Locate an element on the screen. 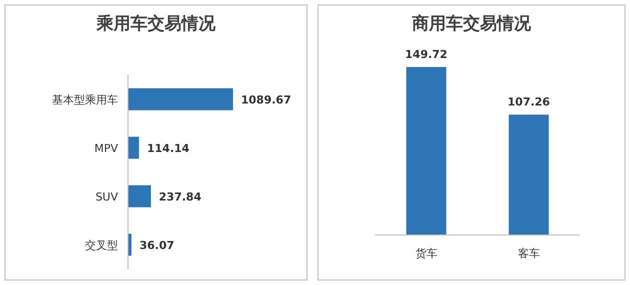 The height and width of the screenshot is (285, 630). data-label: 114.14 is located at coordinates (168, 148).